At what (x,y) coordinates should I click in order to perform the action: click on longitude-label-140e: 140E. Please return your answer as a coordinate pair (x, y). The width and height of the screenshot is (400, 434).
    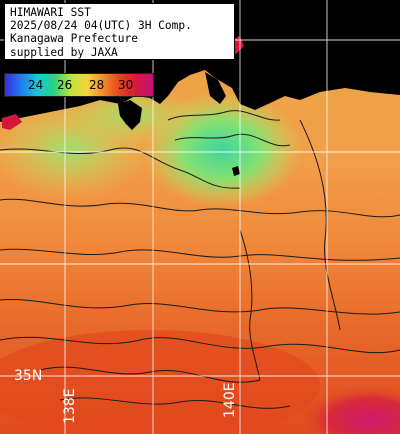
    Looking at the image, I should click on (230, 400).